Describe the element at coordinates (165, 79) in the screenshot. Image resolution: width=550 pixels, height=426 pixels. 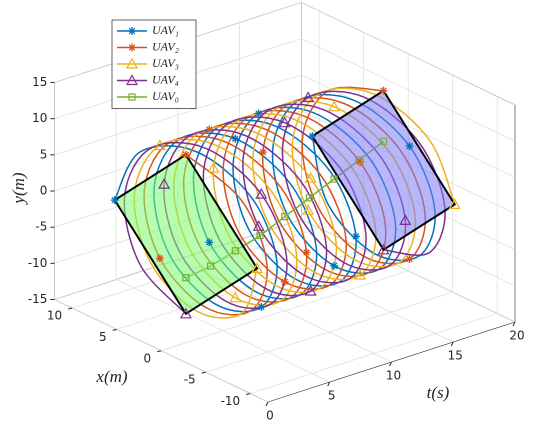
I see `legend-label: UAV₄` at that location.